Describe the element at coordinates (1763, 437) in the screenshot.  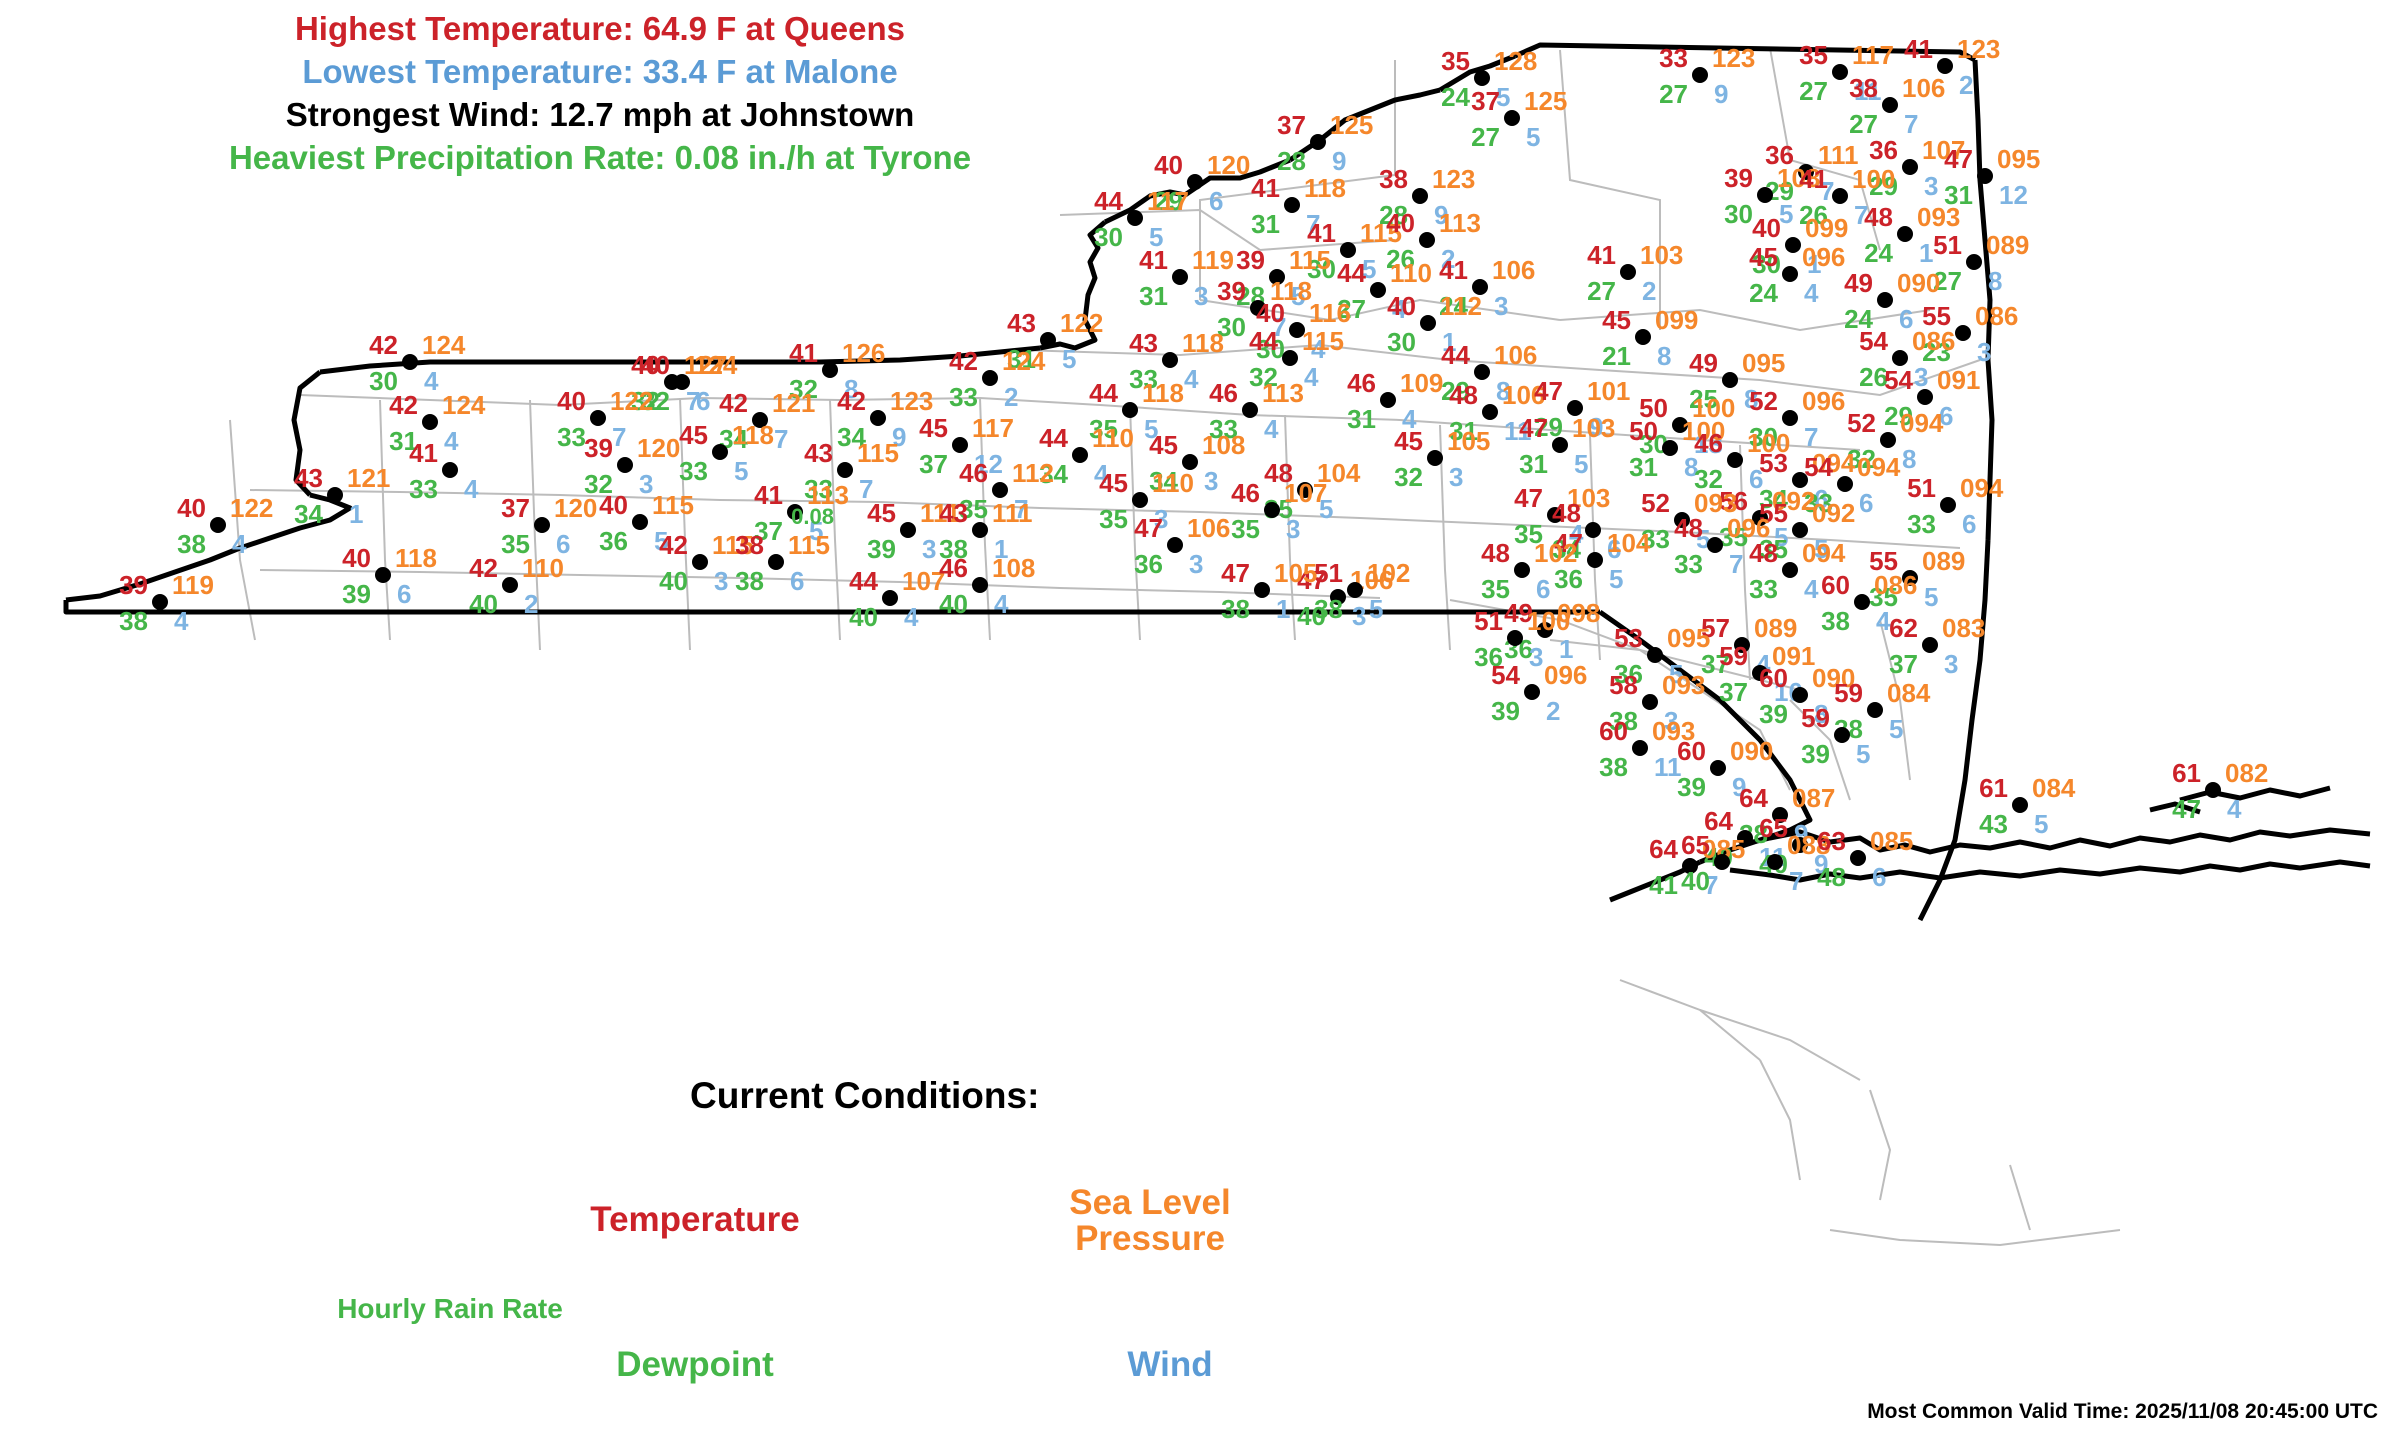
I see `station-dewpoint: 30` at that location.